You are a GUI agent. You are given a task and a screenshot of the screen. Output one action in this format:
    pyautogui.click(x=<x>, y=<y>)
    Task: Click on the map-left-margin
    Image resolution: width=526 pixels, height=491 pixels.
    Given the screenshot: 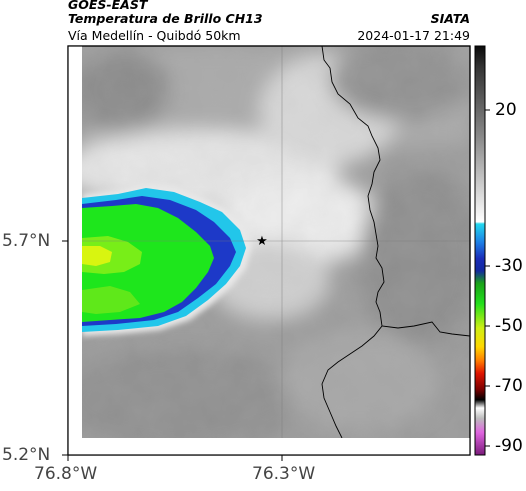 What is the action you would take?
    pyautogui.click(x=75, y=250)
    